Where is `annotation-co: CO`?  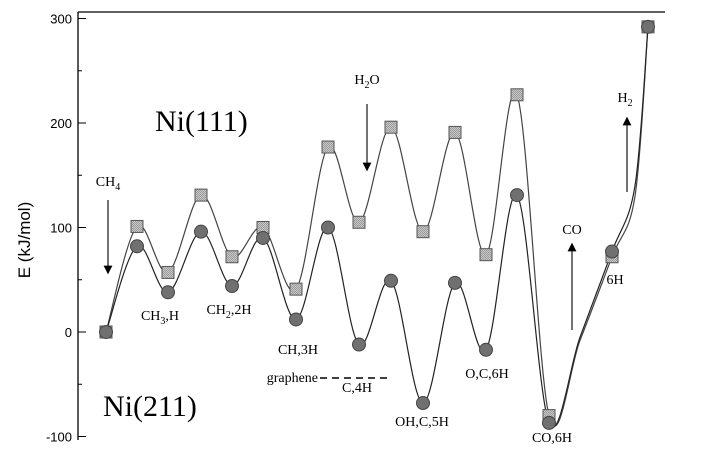 annotation-co: CO is located at coordinates (571, 230).